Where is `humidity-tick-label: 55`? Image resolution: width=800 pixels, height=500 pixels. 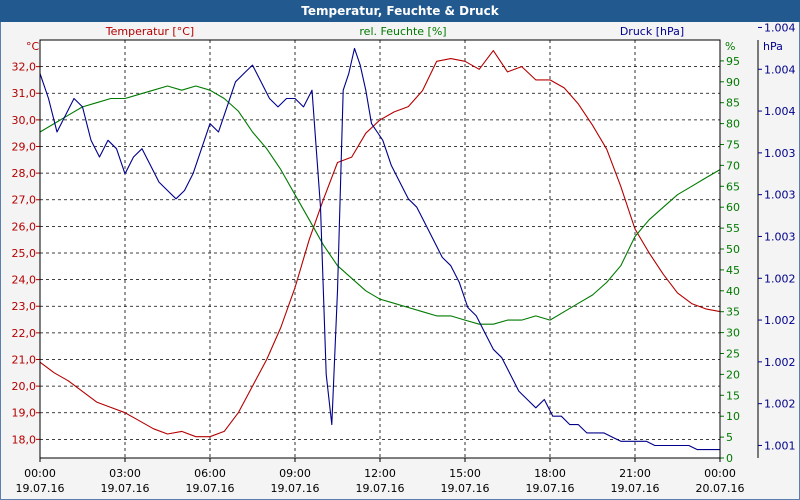 humidity-tick-label: 55 is located at coordinates (733, 228).